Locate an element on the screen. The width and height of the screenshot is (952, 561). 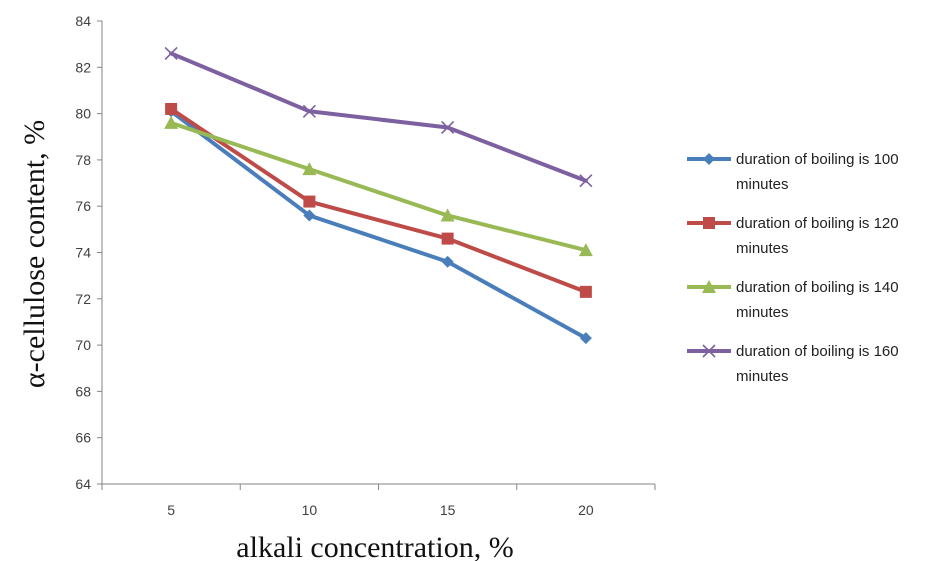
x-tick-label: 10 is located at coordinates (310, 510).